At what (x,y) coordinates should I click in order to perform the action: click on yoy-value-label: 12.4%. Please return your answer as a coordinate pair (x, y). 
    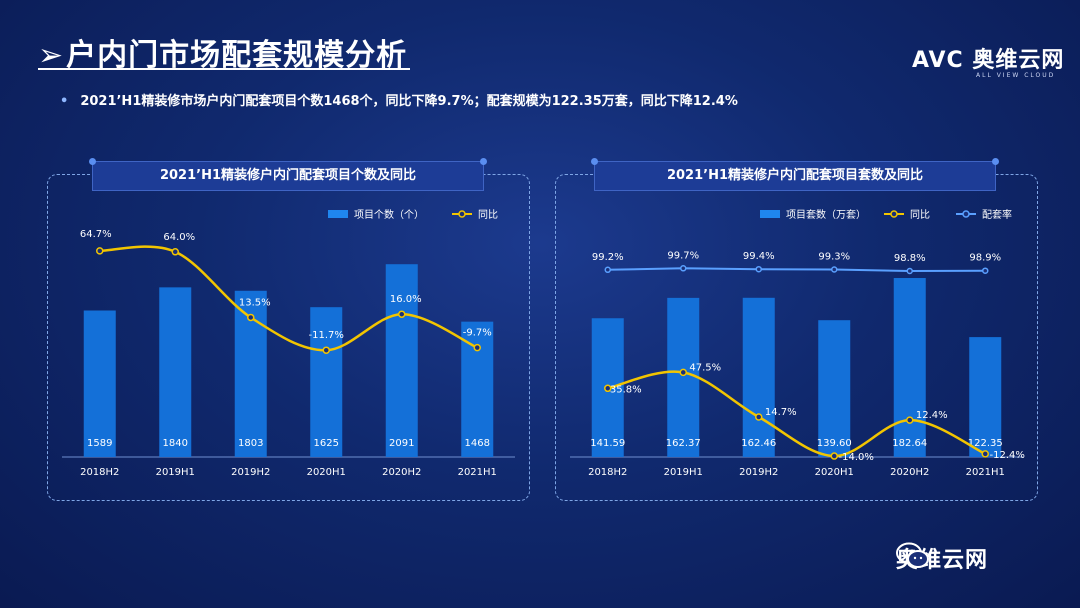
    Looking at the image, I should click on (932, 415).